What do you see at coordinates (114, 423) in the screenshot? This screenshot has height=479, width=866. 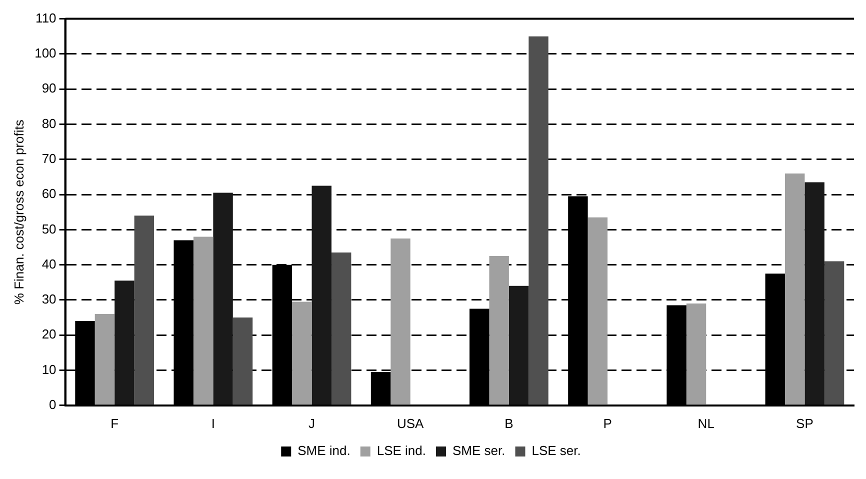 I see `x-tick-label: F` at bounding box center [114, 423].